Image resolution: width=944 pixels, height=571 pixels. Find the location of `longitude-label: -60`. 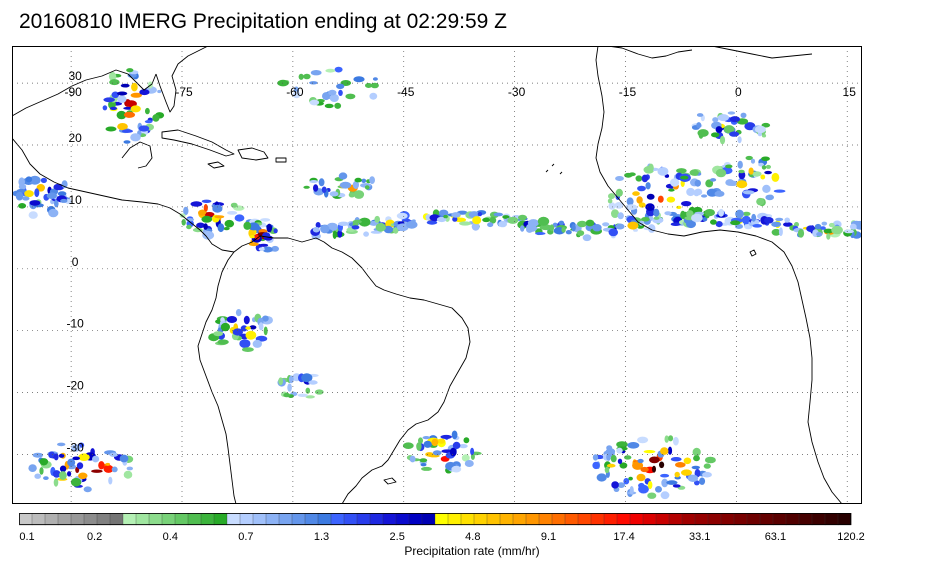

longitude-label: -60 is located at coordinates (295, 92).